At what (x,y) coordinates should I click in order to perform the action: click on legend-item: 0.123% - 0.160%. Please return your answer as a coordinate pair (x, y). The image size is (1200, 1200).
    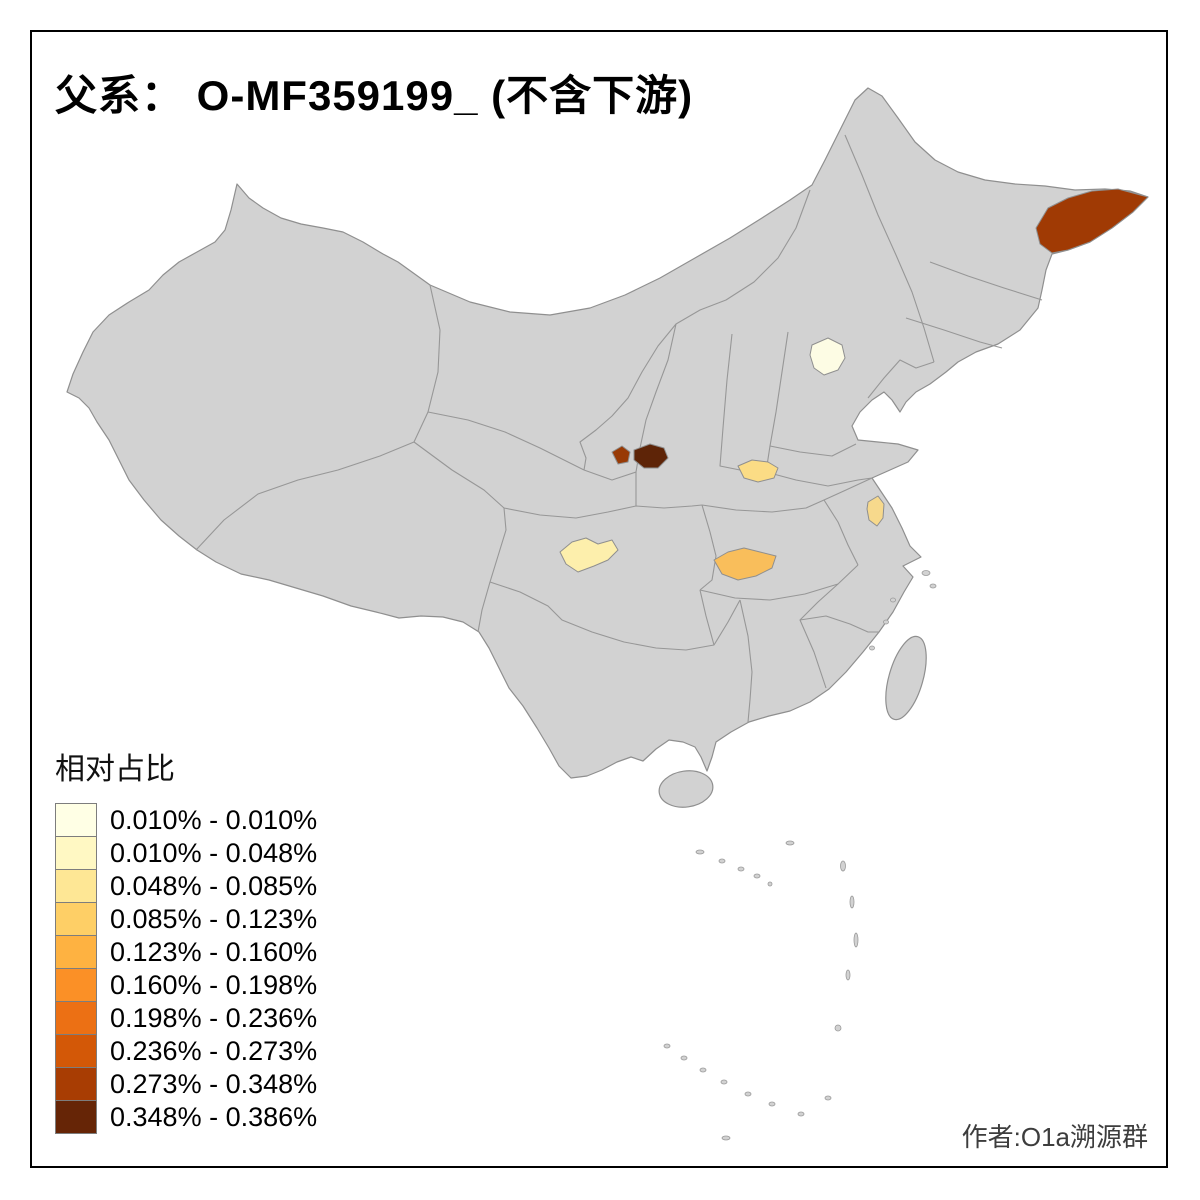
    Looking at the image, I should click on (186, 952).